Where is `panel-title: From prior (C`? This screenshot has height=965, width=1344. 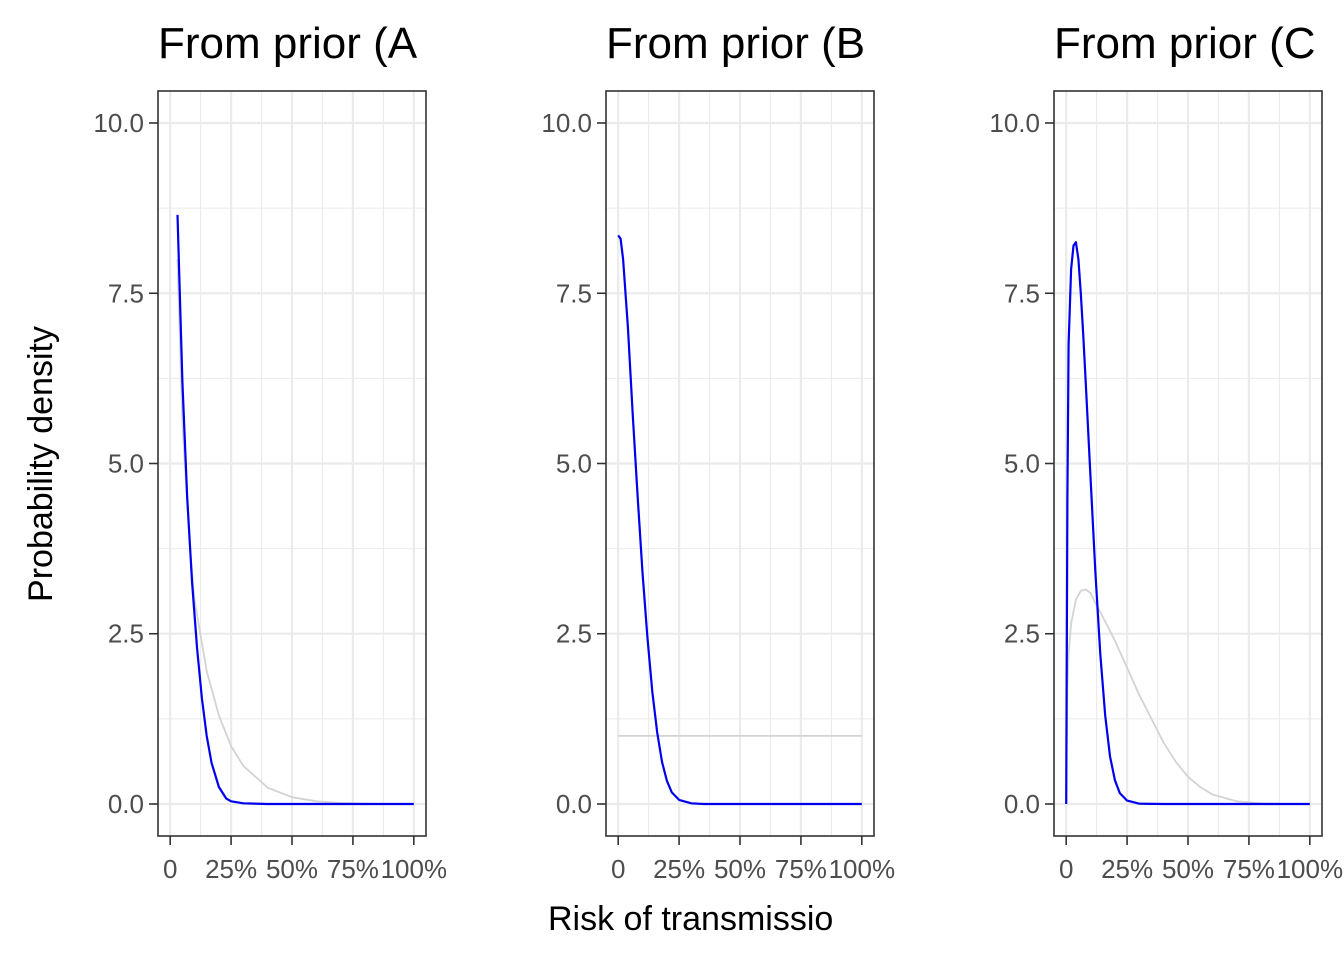
panel-title: From prior (C is located at coordinates (1185, 43).